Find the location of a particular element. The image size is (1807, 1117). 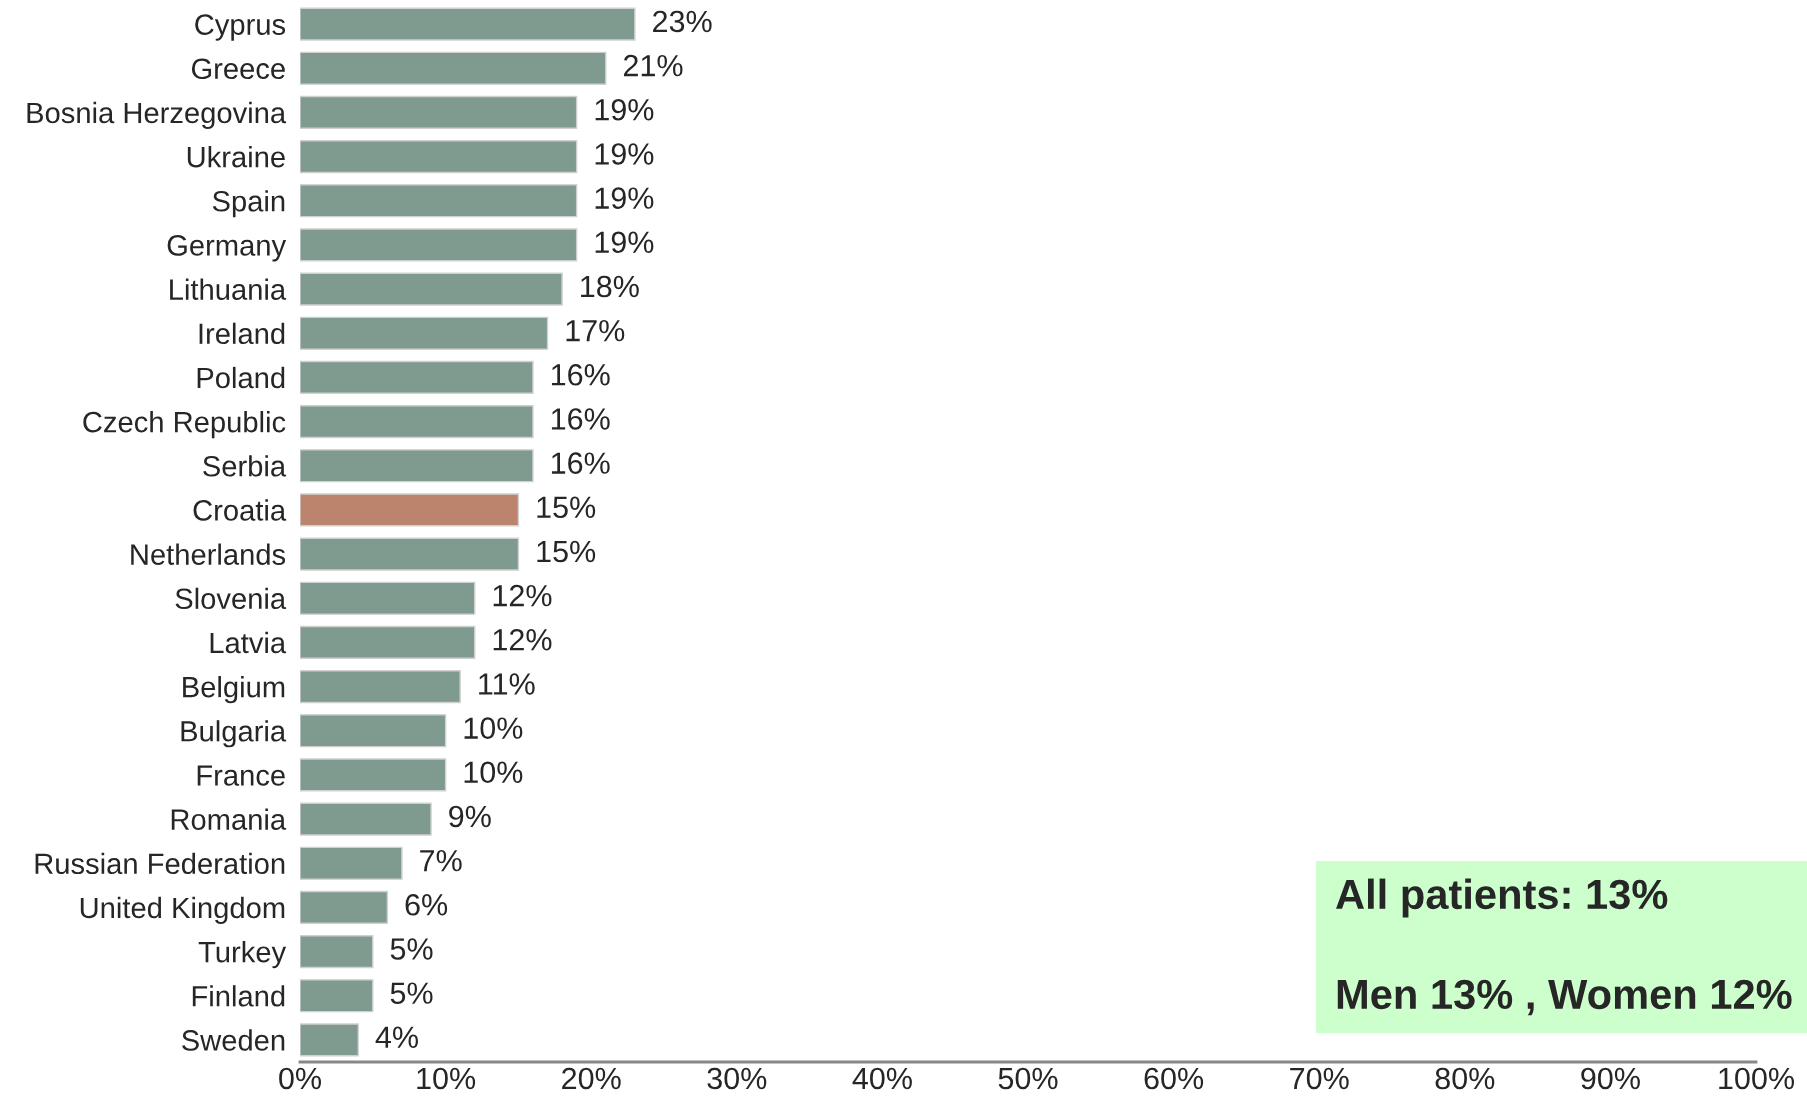

x-tick-label: 10% is located at coordinates (446, 1078).